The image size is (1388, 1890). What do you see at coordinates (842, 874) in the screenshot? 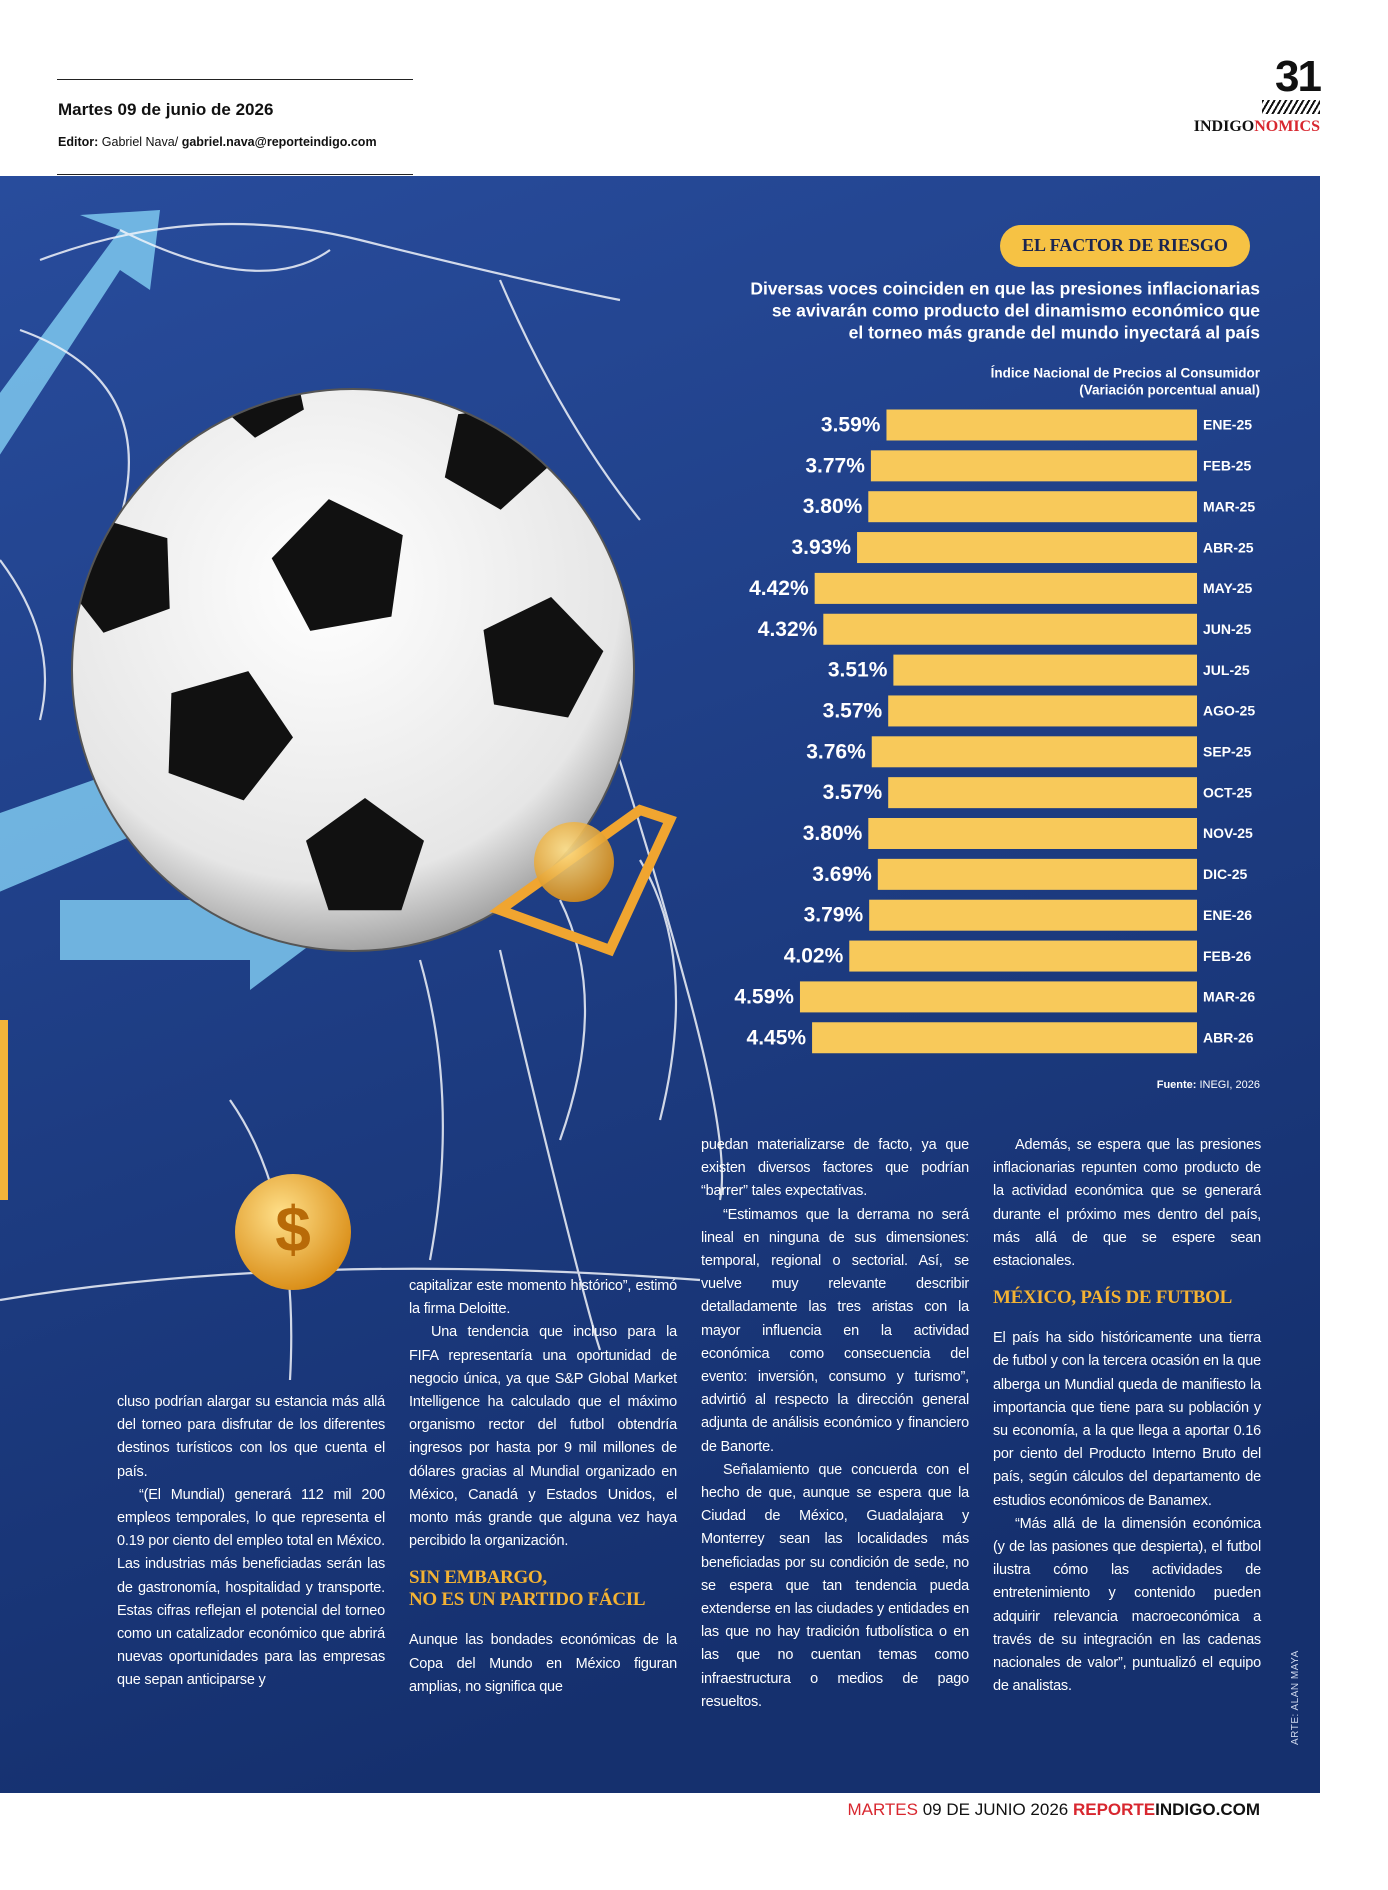
I see `value-label: 3.69%` at bounding box center [842, 874].